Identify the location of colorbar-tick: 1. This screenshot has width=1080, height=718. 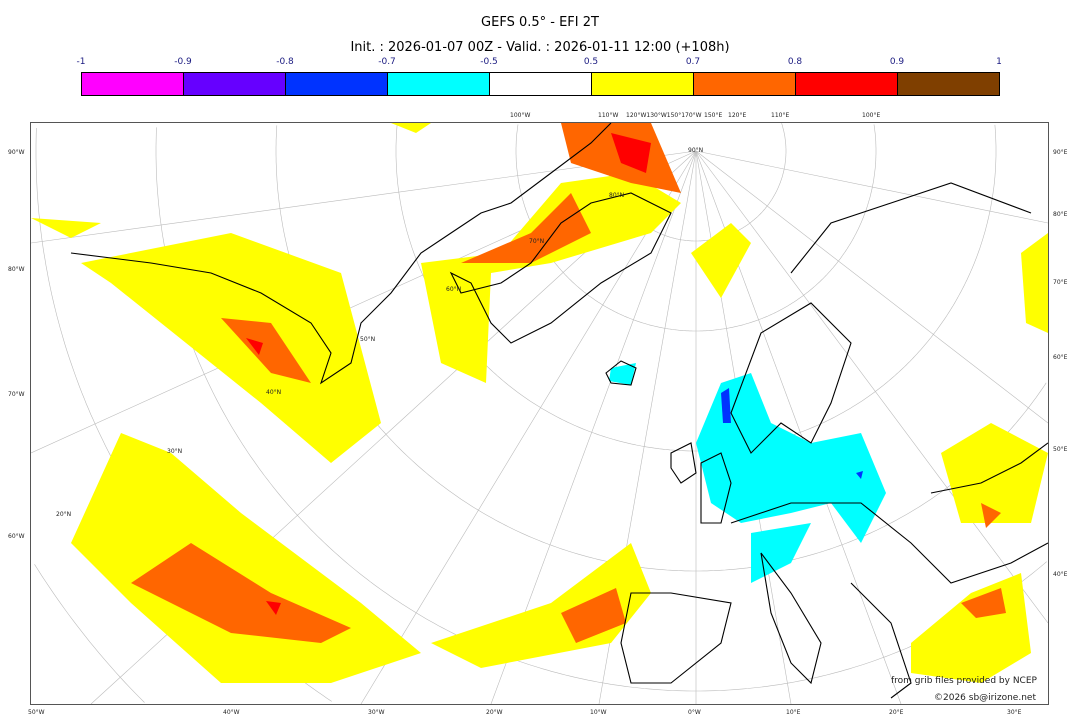
(999, 62).